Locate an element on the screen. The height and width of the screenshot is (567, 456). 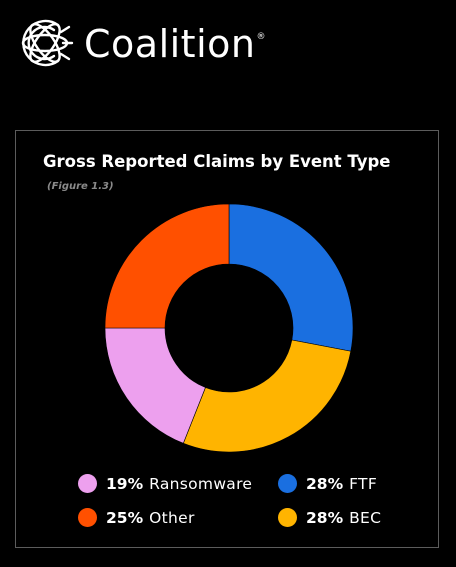
figure-reference: (Figure 1.3) is located at coordinates (80, 186).